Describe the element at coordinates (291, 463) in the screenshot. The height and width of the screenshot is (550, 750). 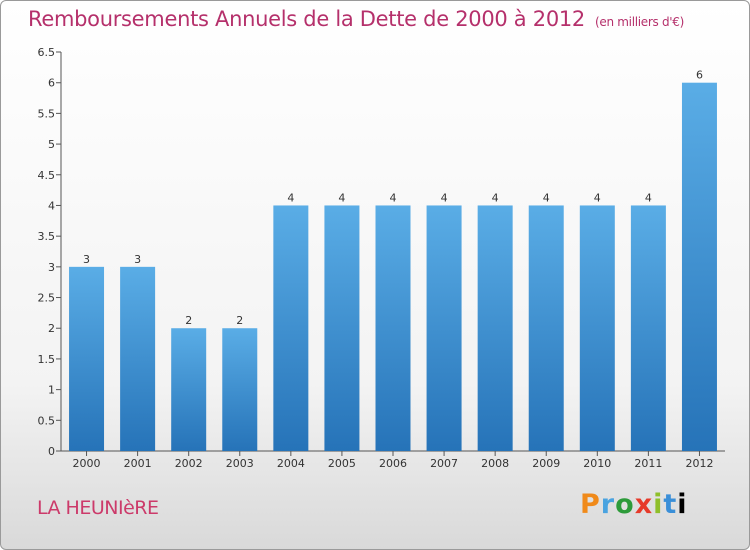
I see `x-tick-label: 2004` at that location.